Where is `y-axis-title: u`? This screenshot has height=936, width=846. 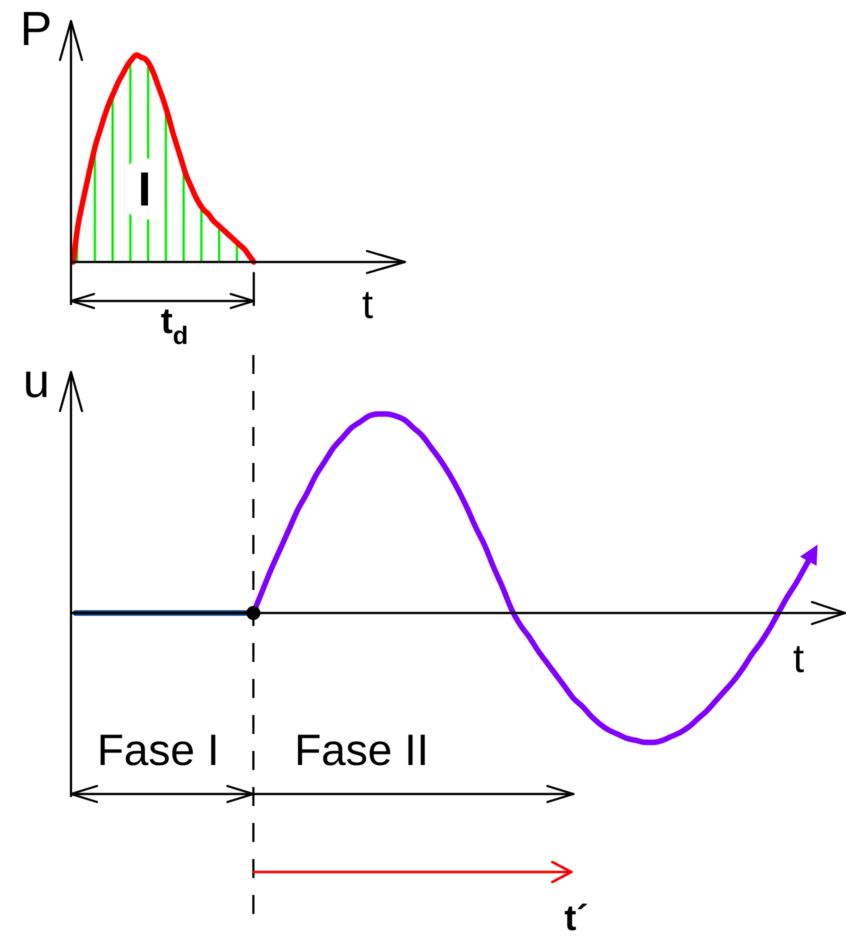 y-axis-title: u is located at coordinates (36, 381).